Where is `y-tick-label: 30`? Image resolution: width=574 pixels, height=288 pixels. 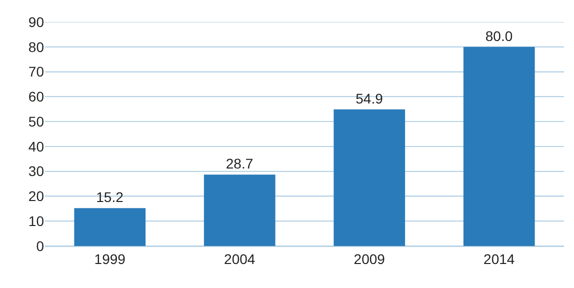
y-tick-label: 30 is located at coordinates (36, 171).